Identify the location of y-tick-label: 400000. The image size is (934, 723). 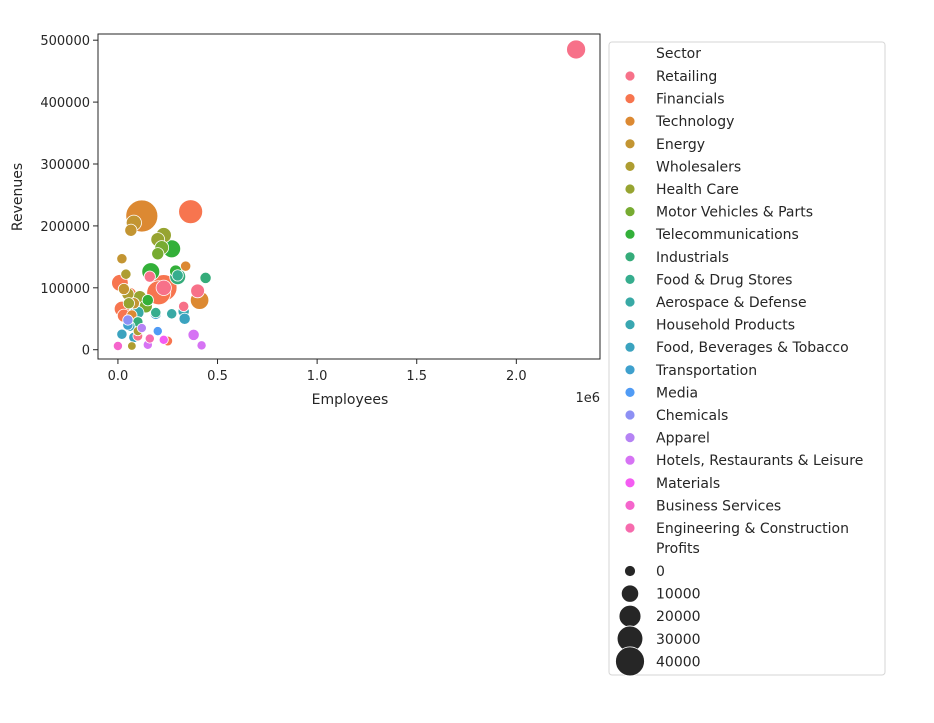
(65, 103).